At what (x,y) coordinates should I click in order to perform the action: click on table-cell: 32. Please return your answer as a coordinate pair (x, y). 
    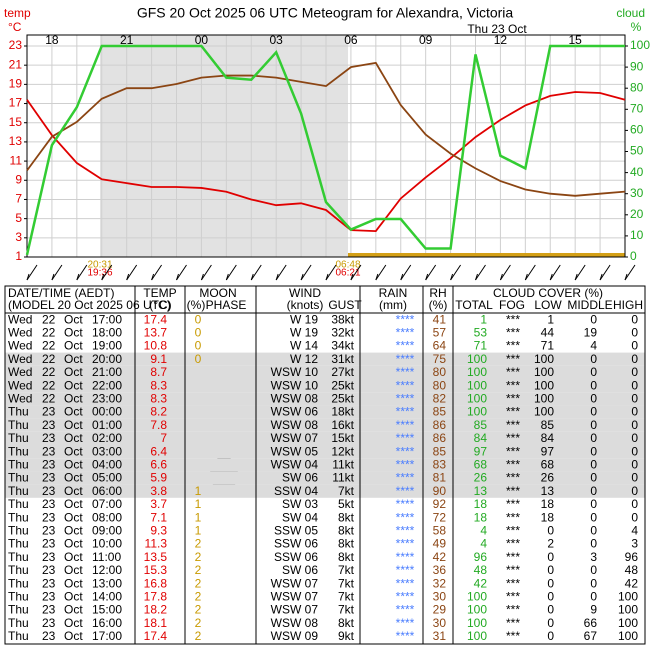
    Looking at the image, I should click on (440, 583).